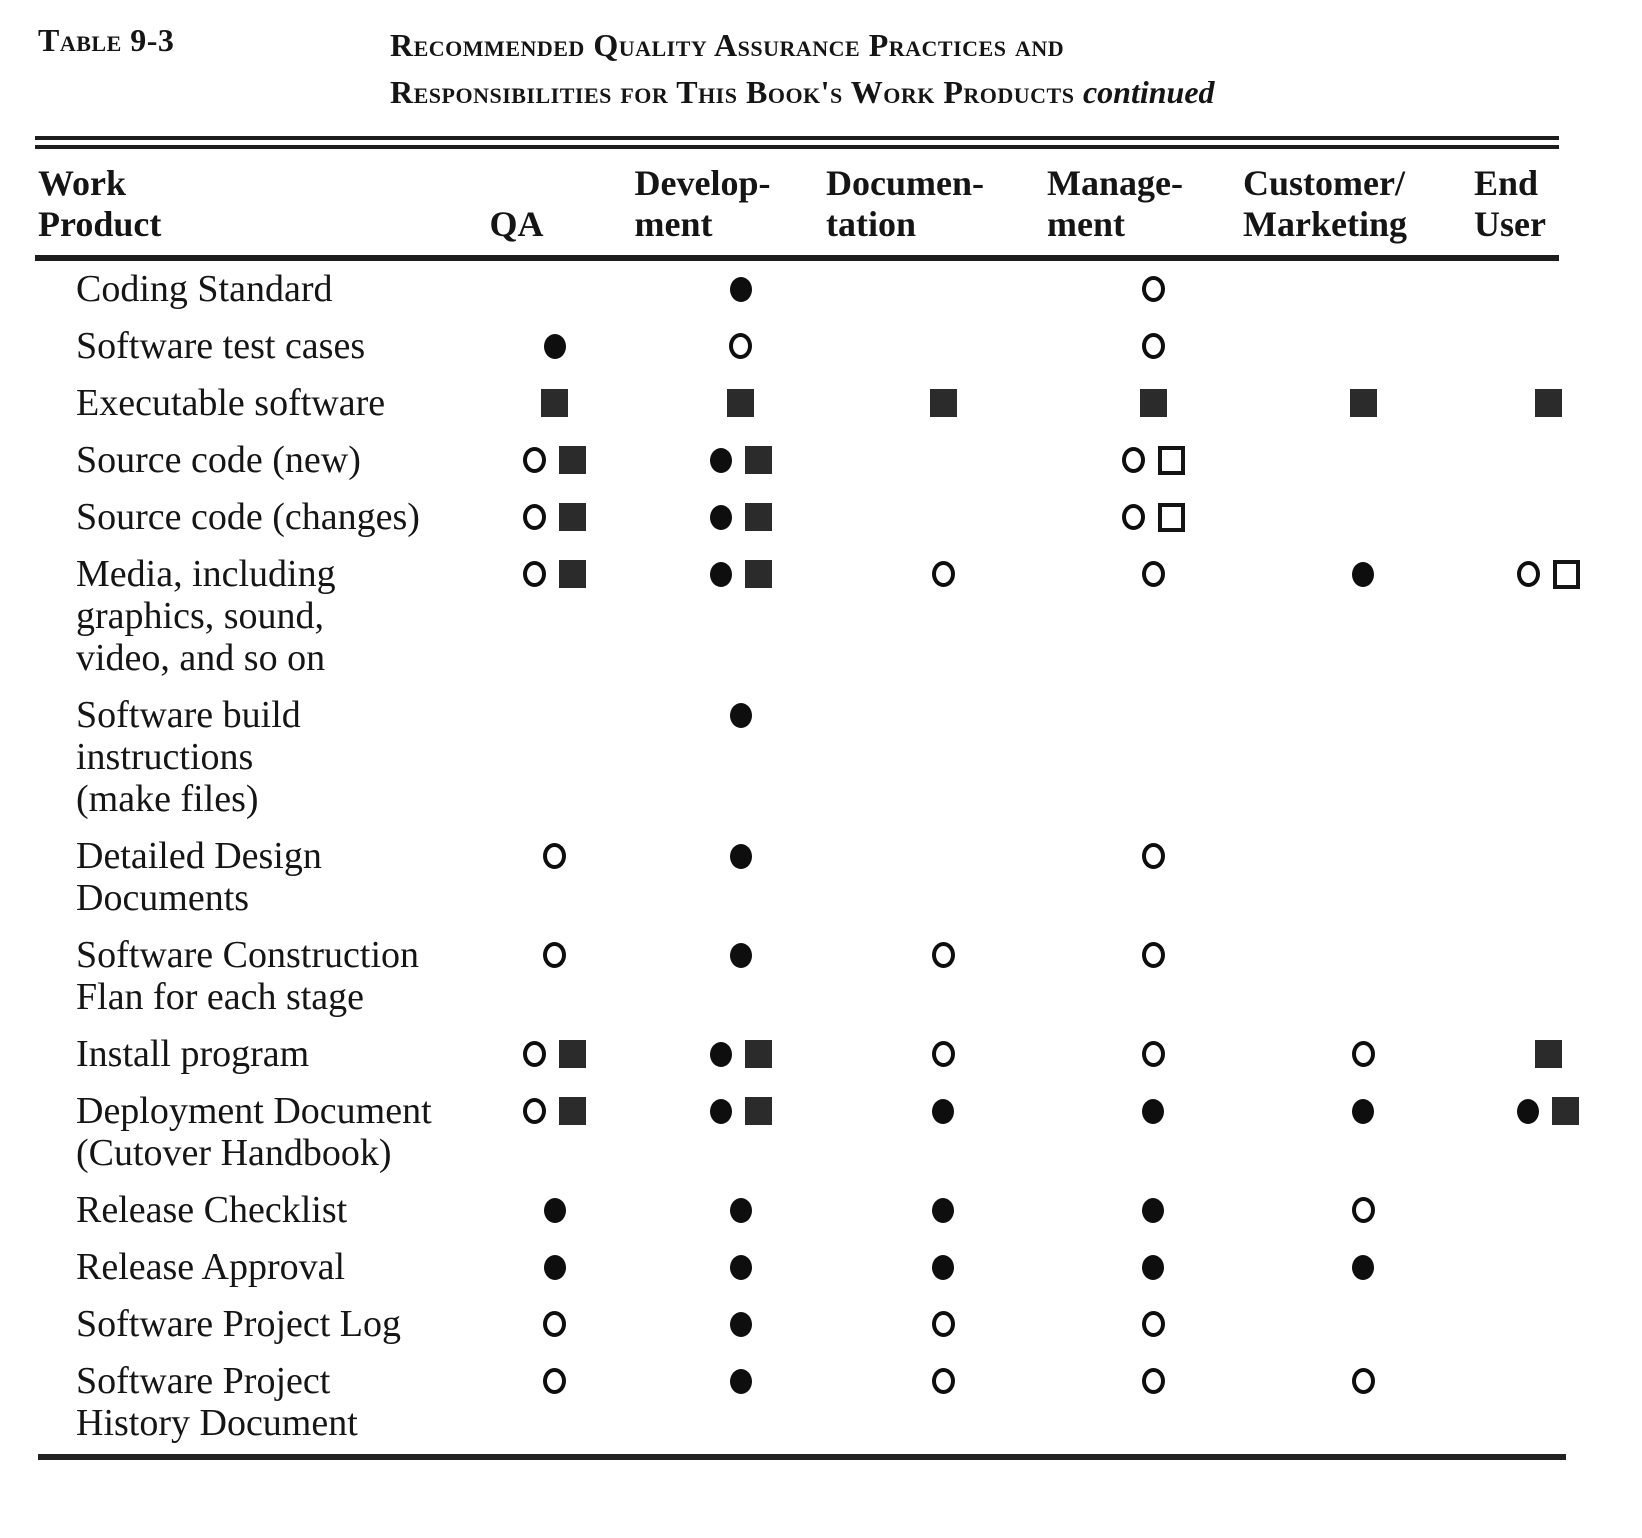 Image resolution: width=1642 pixels, height=1538 pixels. Describe the element at coordinates (1115, 203) in the screenshot. I see `column-header-management: Manage- ment` at that location.